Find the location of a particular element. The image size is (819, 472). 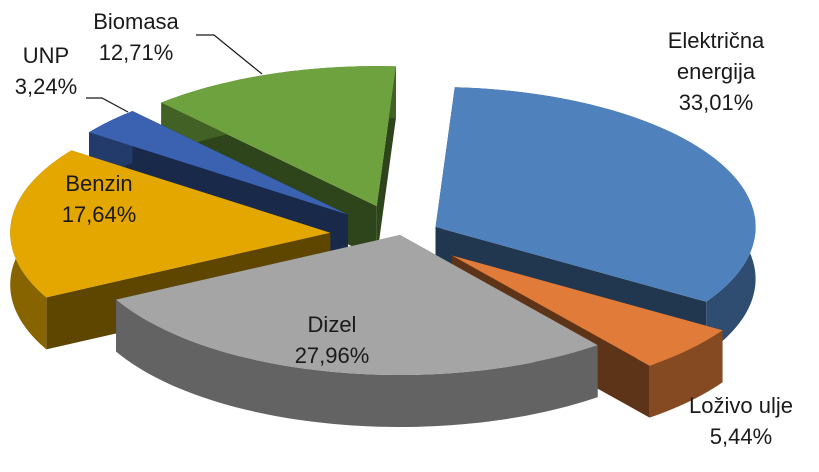

data-label: Dizel 27,96% is located at coordinates (332, 340).